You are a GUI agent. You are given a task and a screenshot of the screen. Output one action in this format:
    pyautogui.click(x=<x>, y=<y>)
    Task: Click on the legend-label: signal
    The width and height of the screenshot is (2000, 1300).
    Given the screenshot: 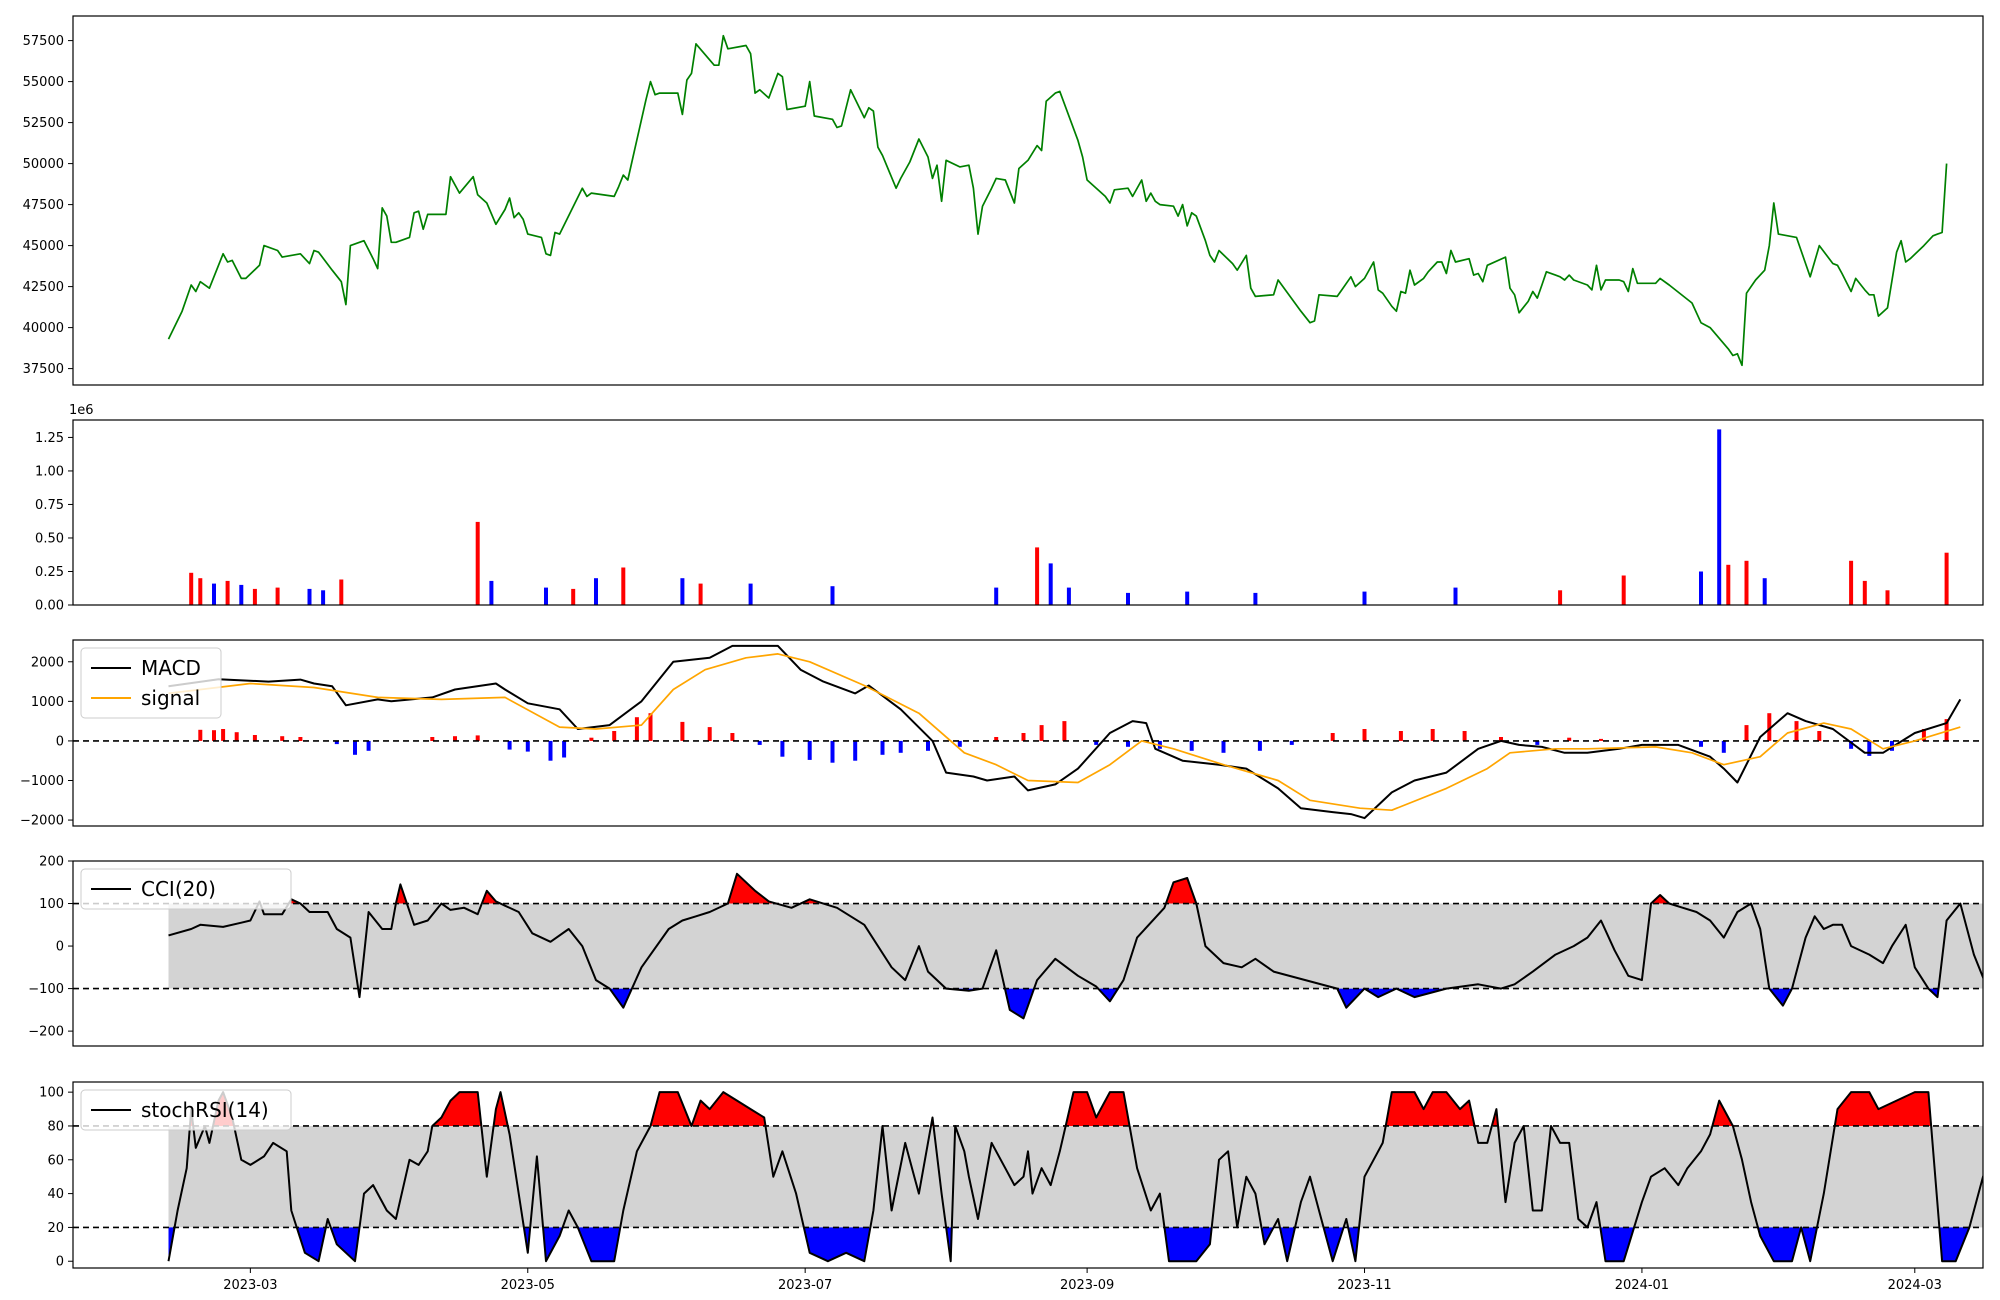 What is the action you would take?
    pyautogui.click(x=170, y=698)
    